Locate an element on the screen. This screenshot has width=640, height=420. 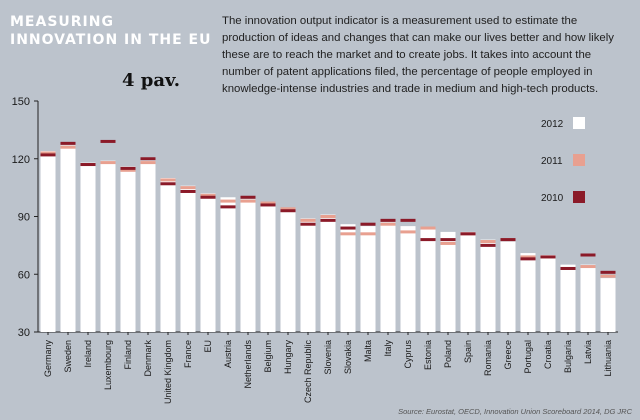
x-tick-label: Greece is located at coordinates (508, 355).